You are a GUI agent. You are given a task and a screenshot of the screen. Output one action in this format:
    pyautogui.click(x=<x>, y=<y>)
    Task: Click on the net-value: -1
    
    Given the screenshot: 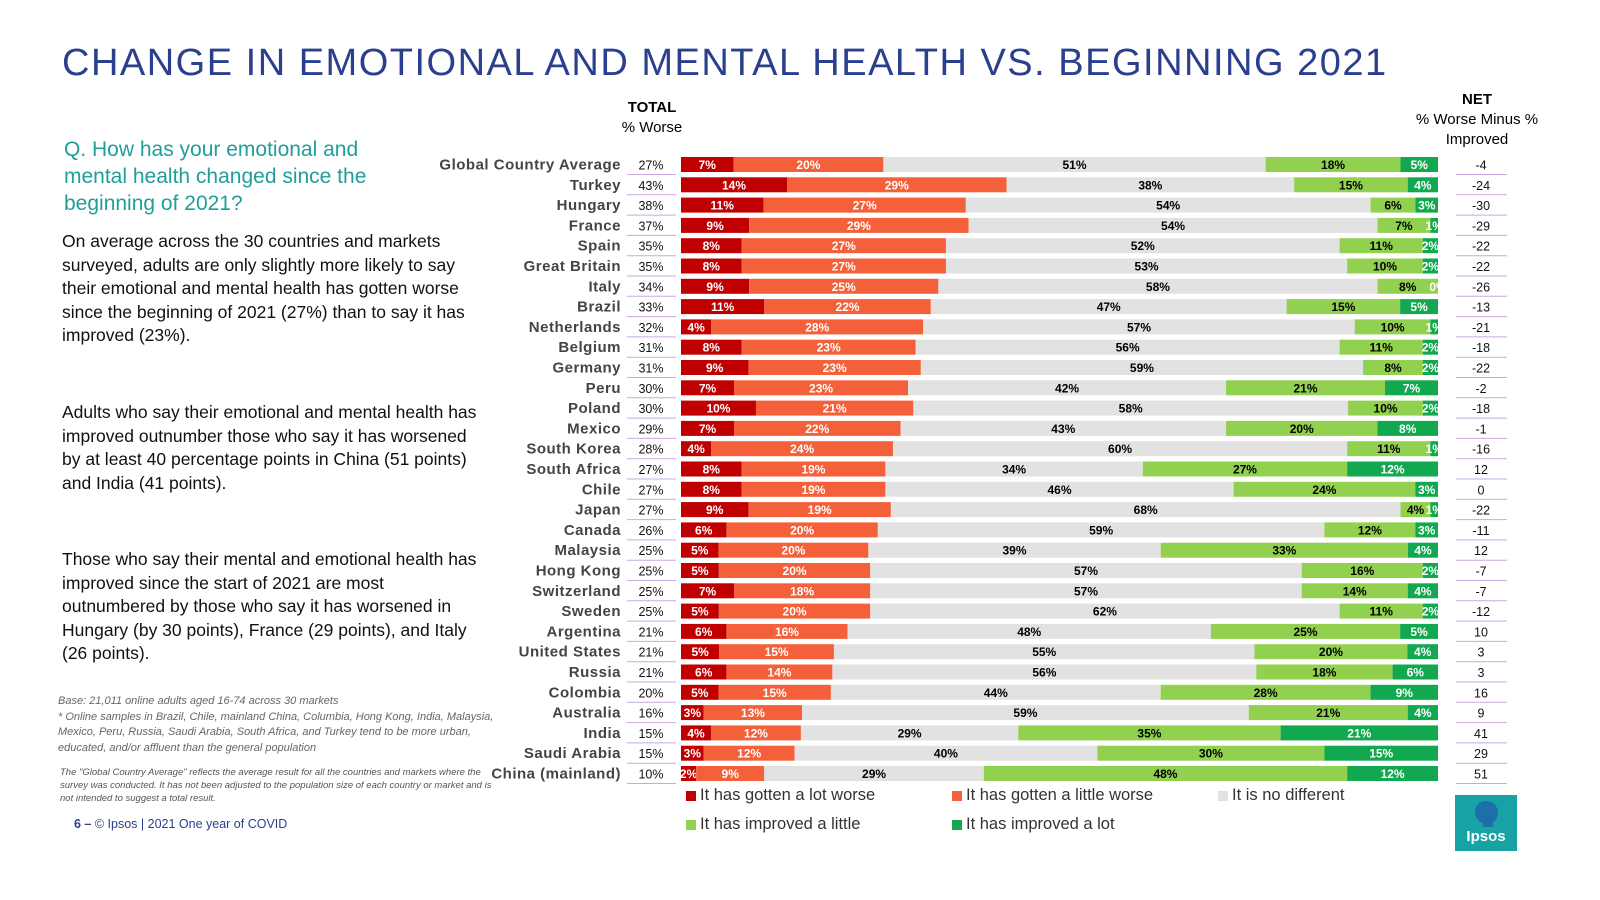 What is the action you would take?
    pyautogui.click(x=1480, y=429)
    